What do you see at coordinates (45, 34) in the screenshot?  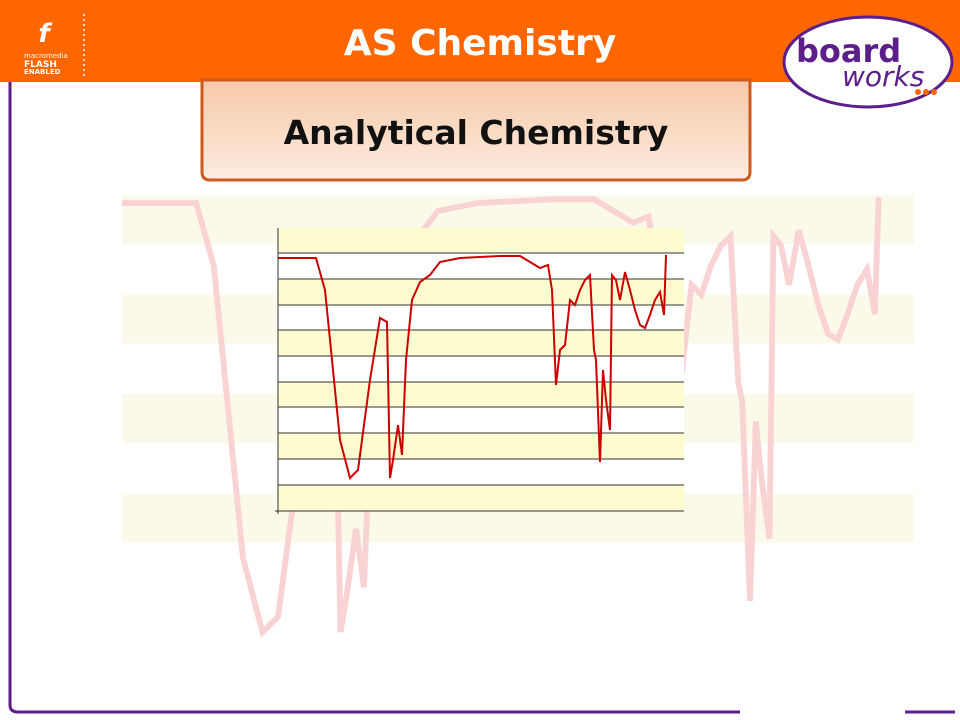 I see `svg-text: f` at bounding box center [45, 34].